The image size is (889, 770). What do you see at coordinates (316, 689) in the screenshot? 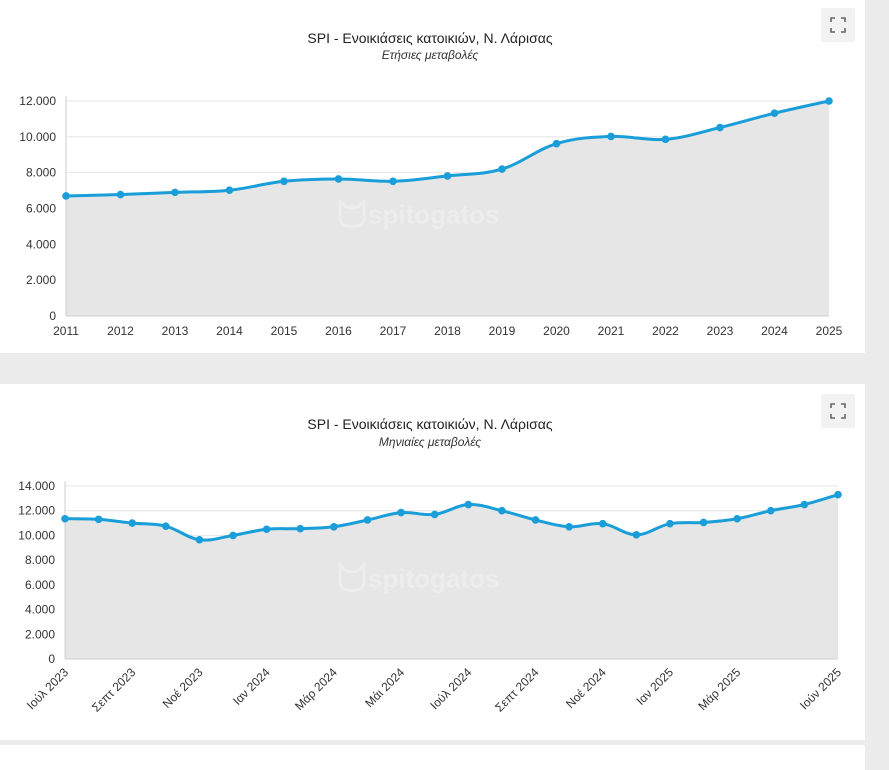
I see `monthly-x-tick-label: Μάρ 2024` at bounding box center [316, 689].